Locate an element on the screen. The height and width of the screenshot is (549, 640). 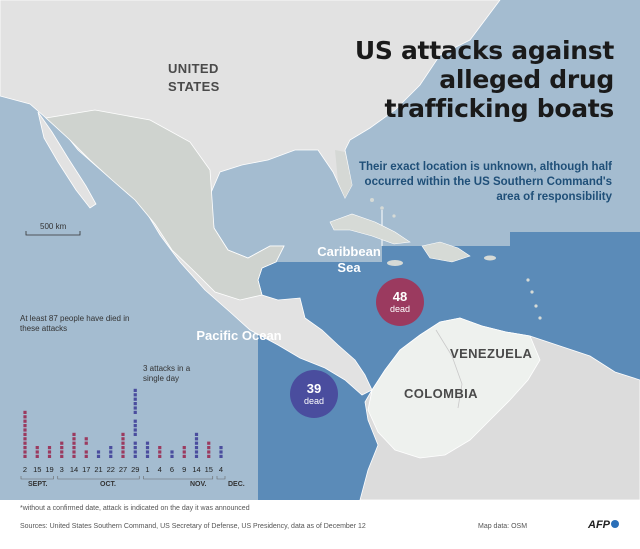
afp-dot-icon is located at coordinates (615, 524).